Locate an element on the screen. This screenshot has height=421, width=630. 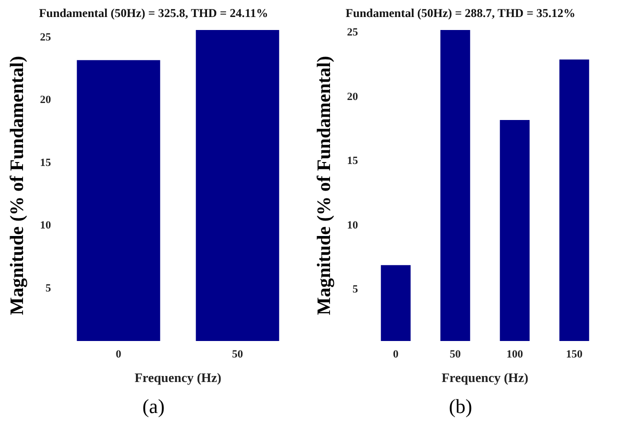
text: (a) is located at coordinates (153, 407).